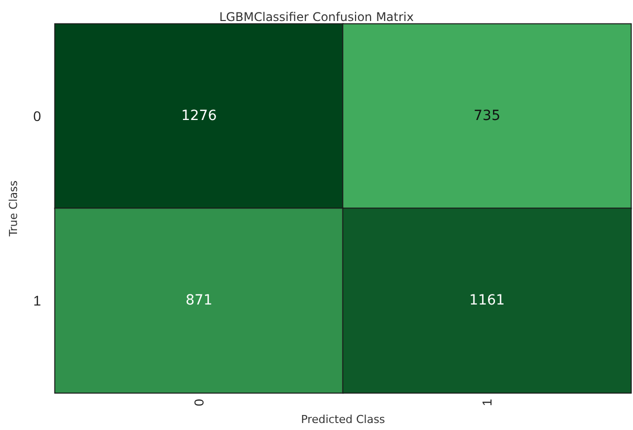 The width and height of the screenshot is (633, 430). Describe the element at coordinates (199, 116) in the screenshot. I see `data-label: 1276` at that location.